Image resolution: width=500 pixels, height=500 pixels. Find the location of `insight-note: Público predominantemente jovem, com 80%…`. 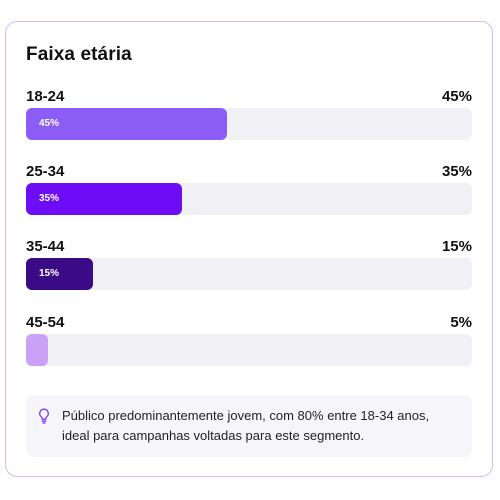

insight-note: Público predominantemente jovem, com 80%… is located at coordinates (249, 426).